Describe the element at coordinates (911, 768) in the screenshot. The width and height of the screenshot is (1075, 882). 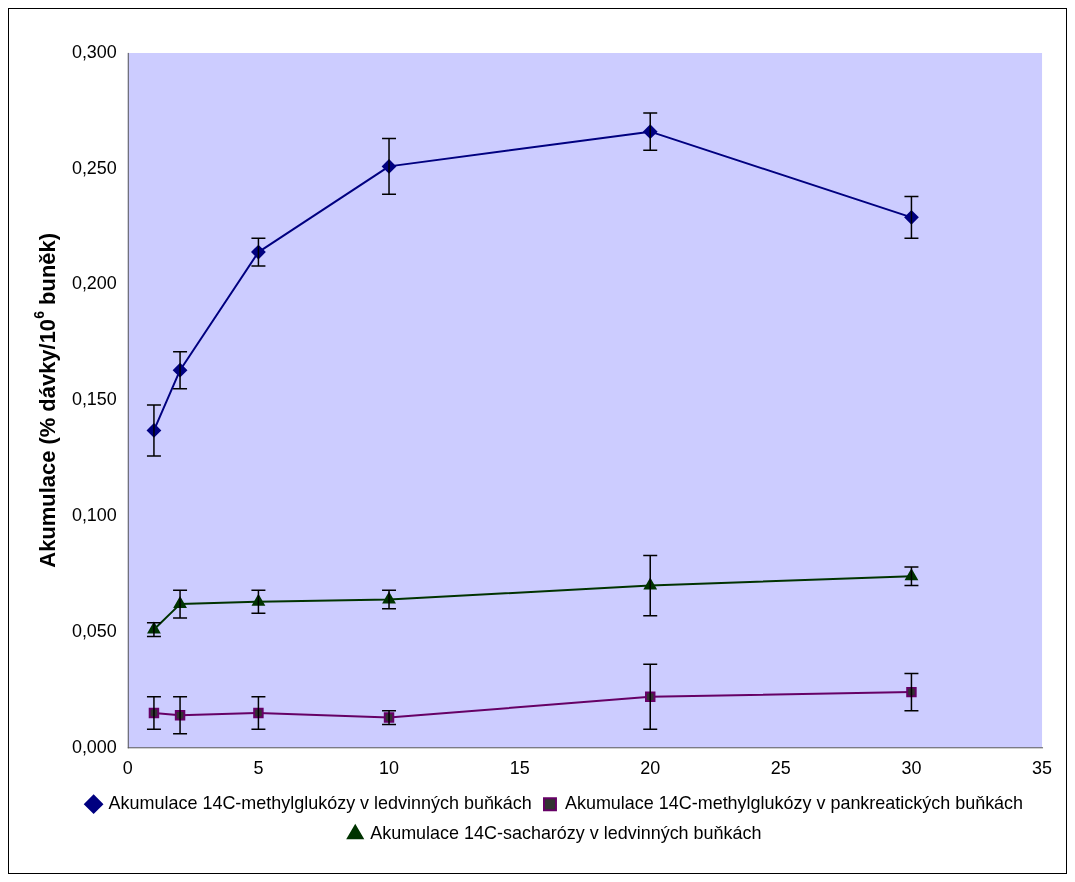
I see `x-tick-label: 30` at that location.